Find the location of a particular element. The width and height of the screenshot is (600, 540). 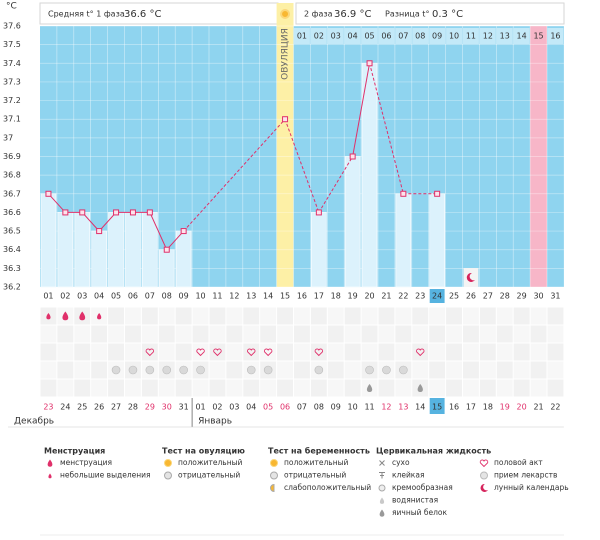

lunar-cell is located at coordinates (471, 277).